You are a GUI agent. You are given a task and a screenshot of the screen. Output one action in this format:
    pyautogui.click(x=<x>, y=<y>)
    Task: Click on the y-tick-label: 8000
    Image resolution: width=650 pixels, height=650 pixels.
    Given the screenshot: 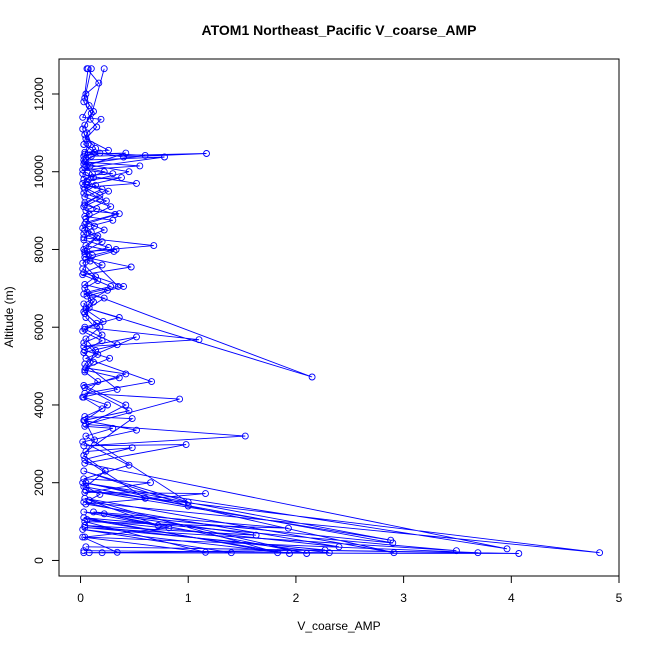 What is the action you would take?
    pyautogui.click(x=39, y=249)
    